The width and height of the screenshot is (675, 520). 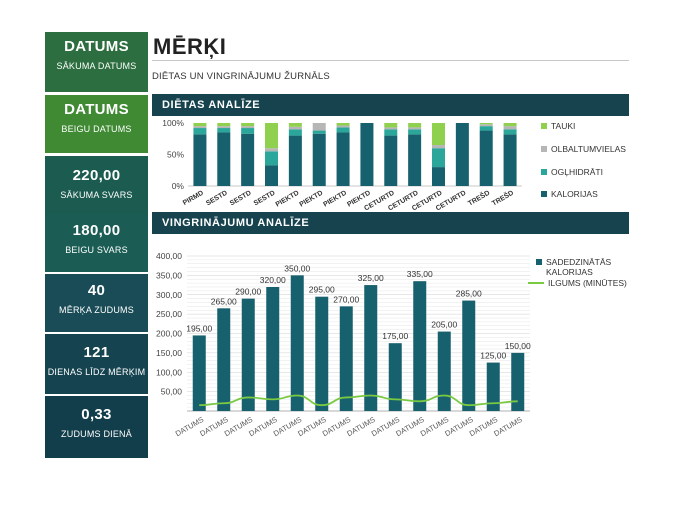 I want to click on title-divider, so click(x=390, y=60).